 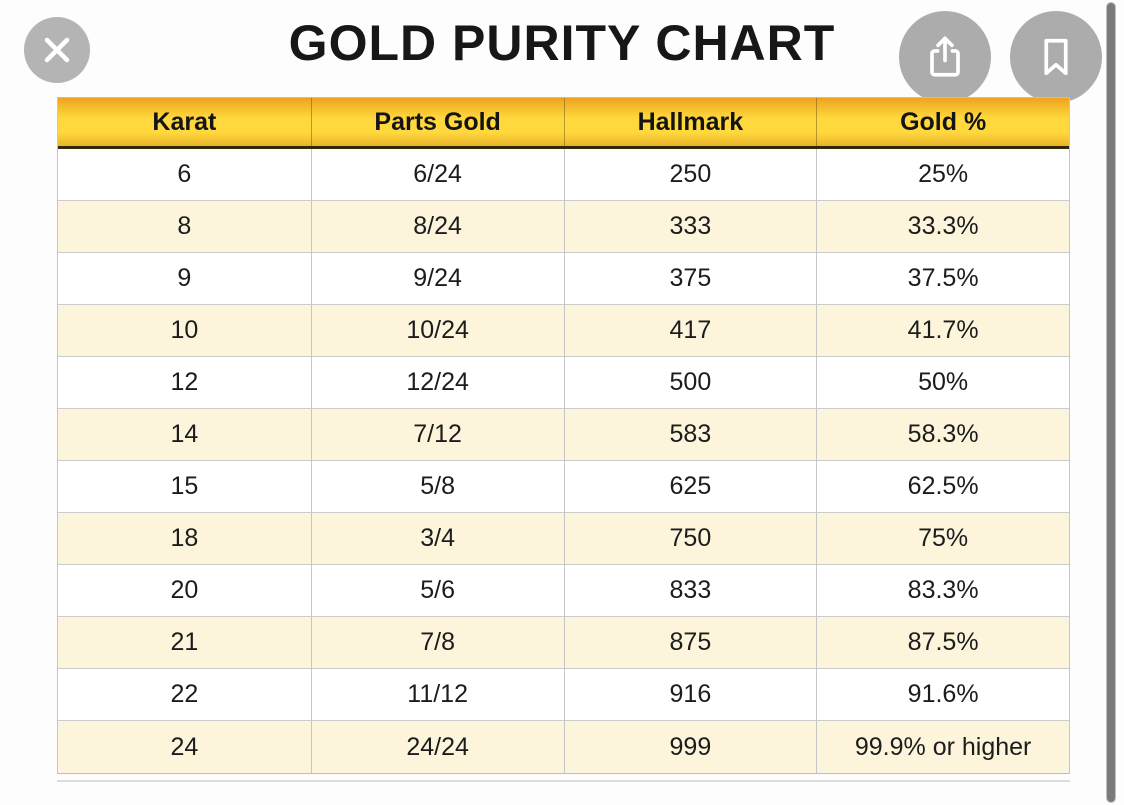 What do you see at coordinates (942, 330) in the screenshot?
I see `cell-gold-pct: 41.7%` at bounding box center [942, 330].